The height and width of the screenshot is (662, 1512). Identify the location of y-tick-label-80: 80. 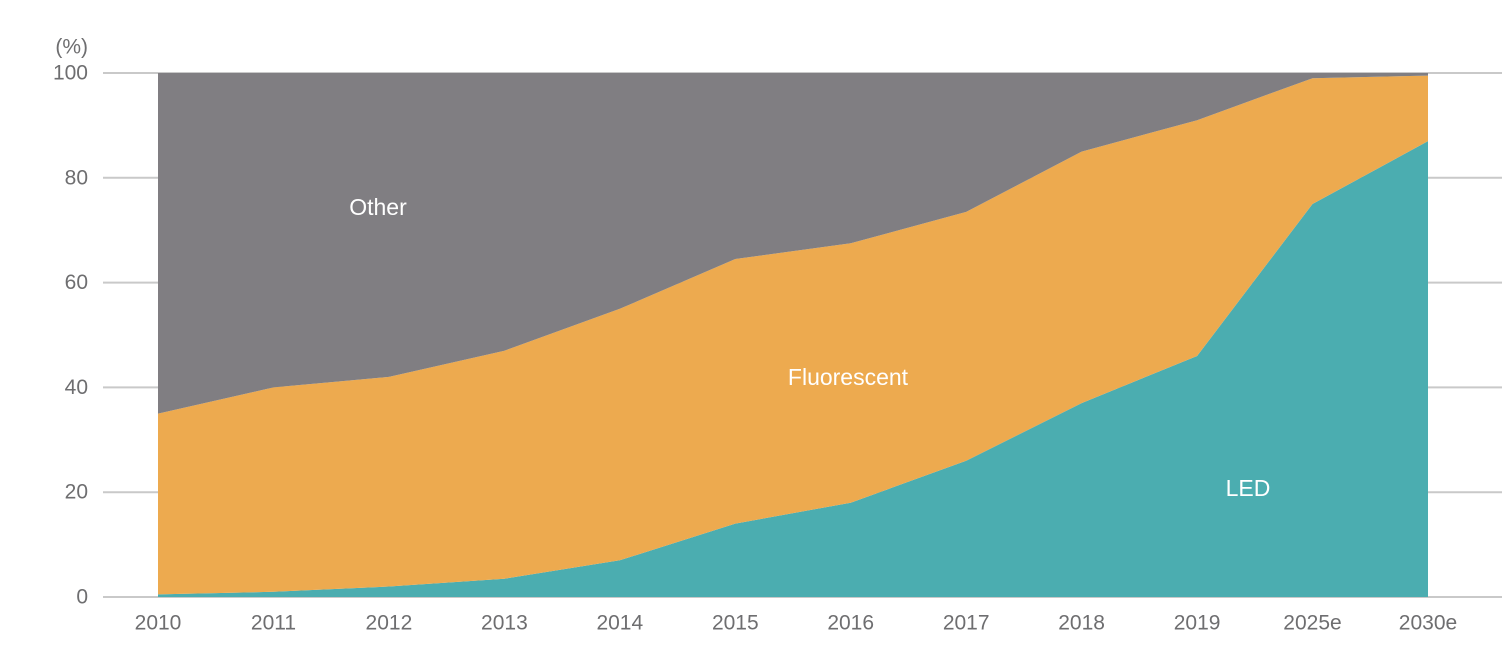
(76, 177).